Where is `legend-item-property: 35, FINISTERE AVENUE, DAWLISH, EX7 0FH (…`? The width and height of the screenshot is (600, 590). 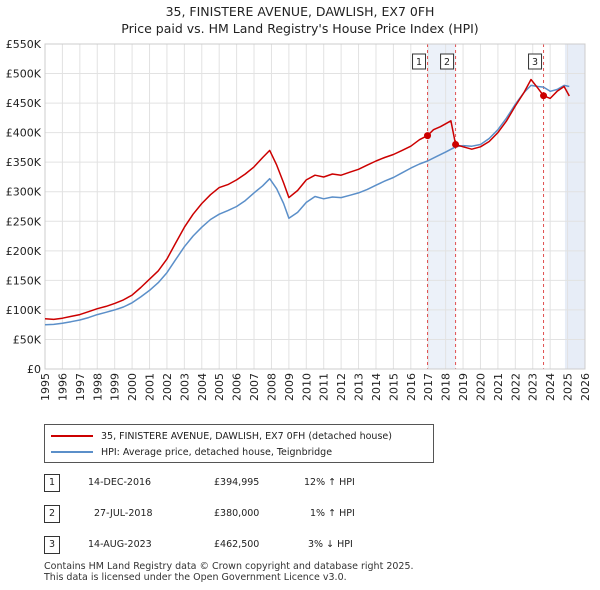
legend-item-property: 35, FINISTERE AVENUE, DAWLISH, EX7 0FH (… is located at coordinates (221, 436).